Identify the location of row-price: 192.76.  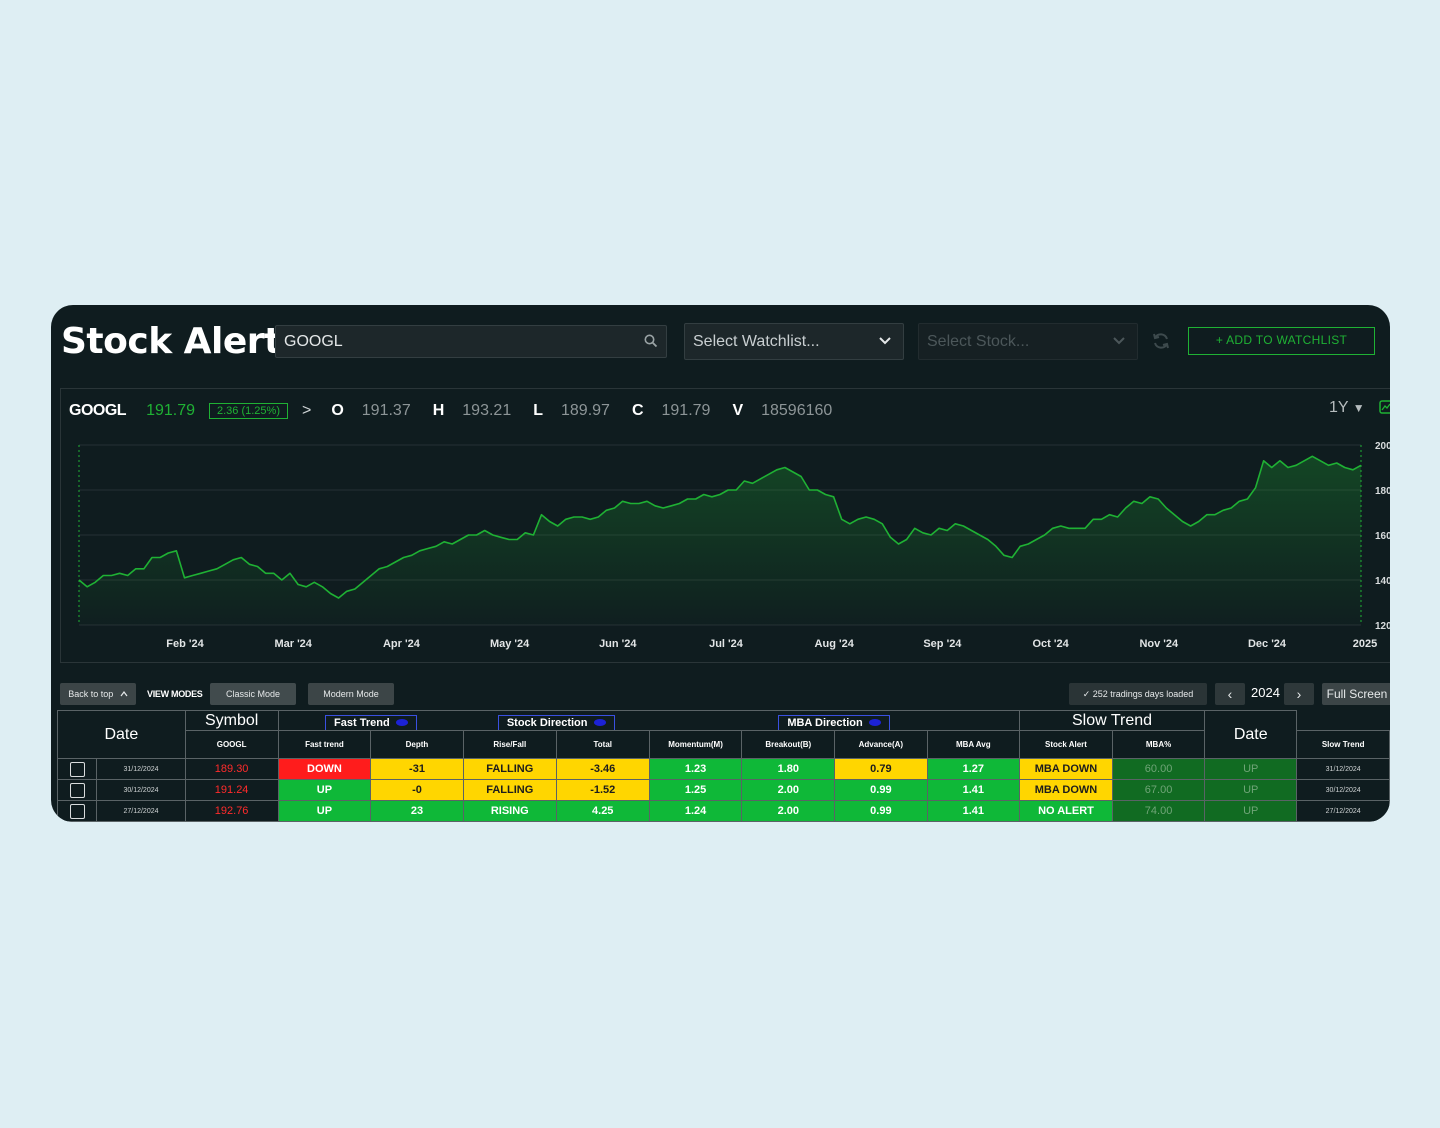
(231, 811).